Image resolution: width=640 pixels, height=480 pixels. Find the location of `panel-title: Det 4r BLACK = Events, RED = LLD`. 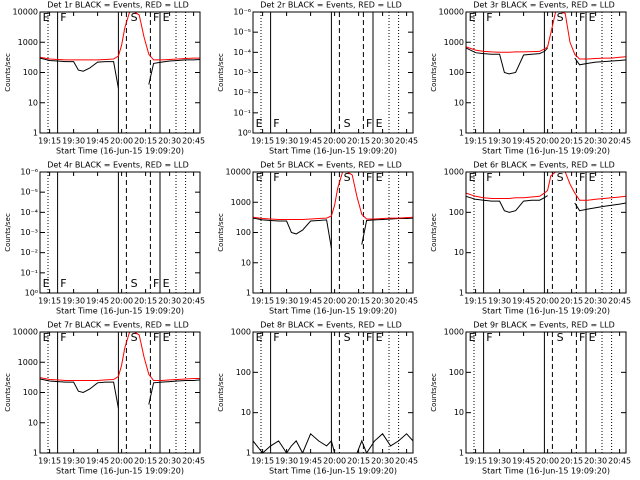

panel-title: Det 4r BLACK = Events, RED = LLD is located at coordinates (118, 165).